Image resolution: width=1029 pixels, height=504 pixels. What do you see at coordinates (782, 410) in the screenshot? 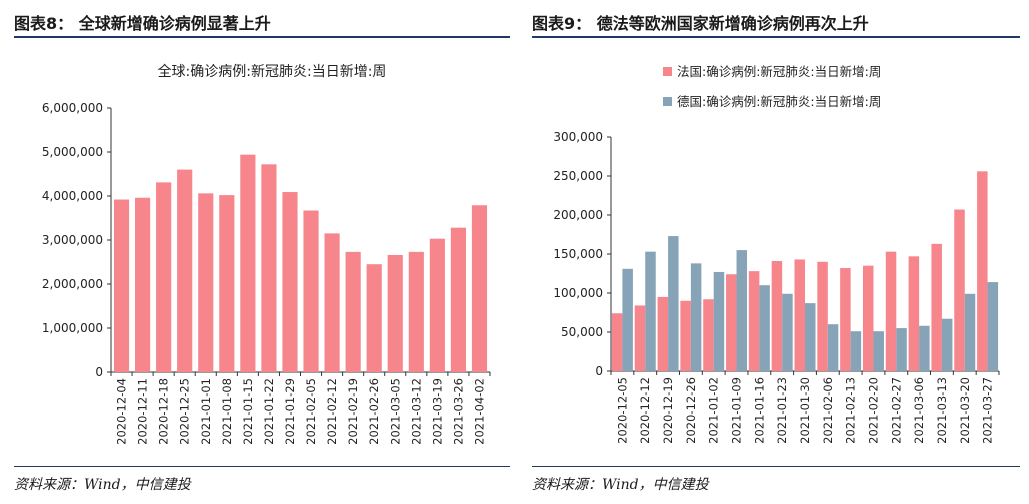
I see `right-x-tick-label: 2021-01-23` at bounding box center [782, 410].